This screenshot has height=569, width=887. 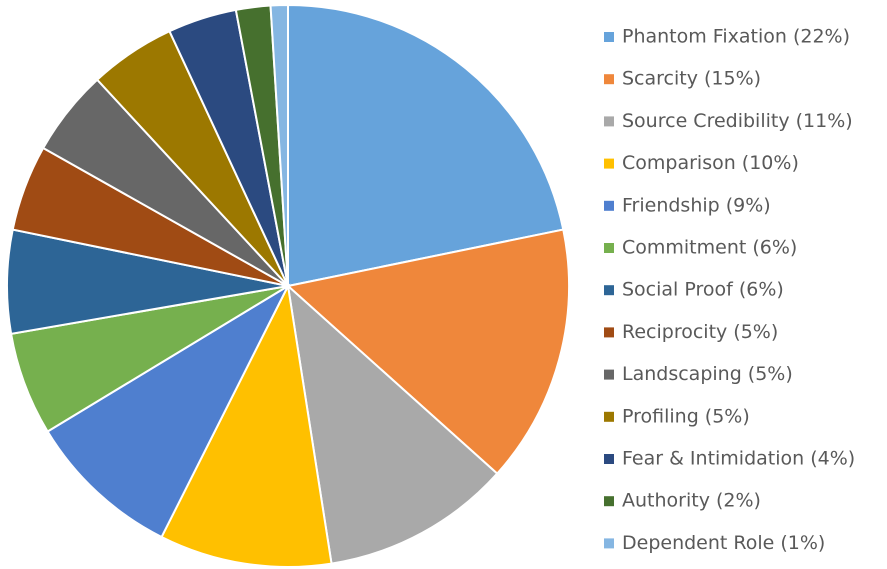 I want to click on legend-label: Phantom Fixation (22%), so click(x=736, y=37).